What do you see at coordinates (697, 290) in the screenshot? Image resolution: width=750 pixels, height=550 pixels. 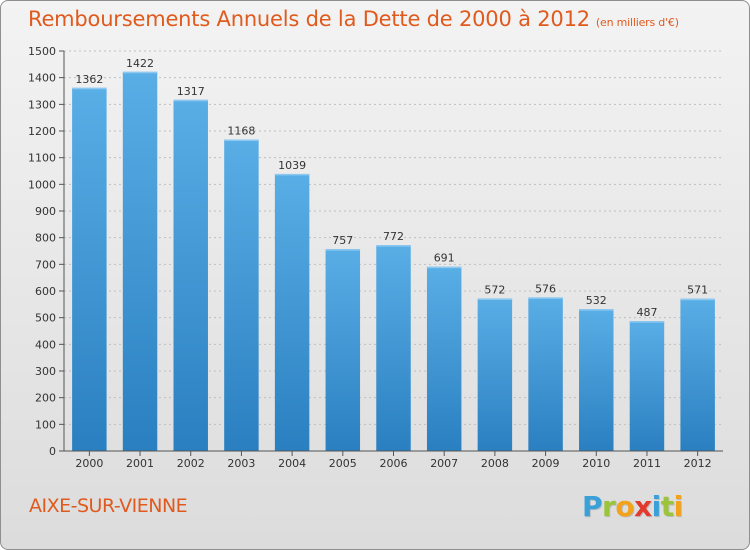 I see `data-label: 571` at bounding box center [697, 290].